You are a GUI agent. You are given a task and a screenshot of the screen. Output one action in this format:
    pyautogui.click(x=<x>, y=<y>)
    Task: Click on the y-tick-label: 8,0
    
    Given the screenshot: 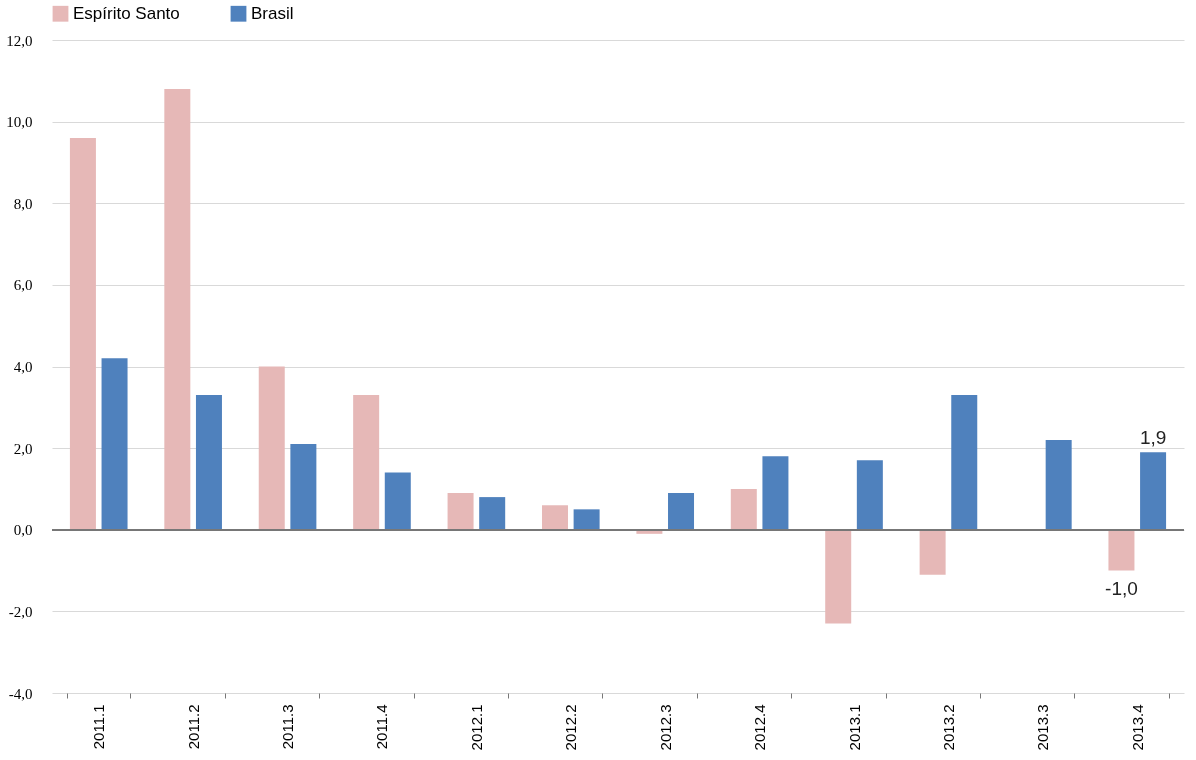 What is the action you would take?
    pyautogui.click(x=23, y=203)
    